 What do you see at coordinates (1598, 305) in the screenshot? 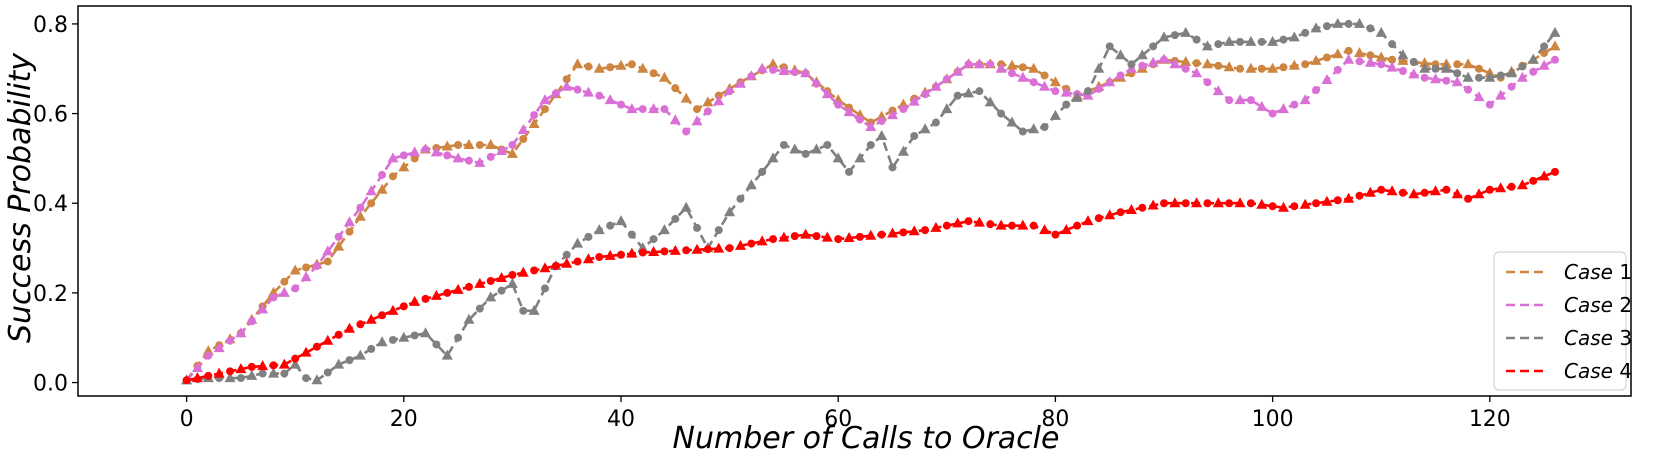
I see `legend-label: Case 2` at bounding box center [1598, 305].